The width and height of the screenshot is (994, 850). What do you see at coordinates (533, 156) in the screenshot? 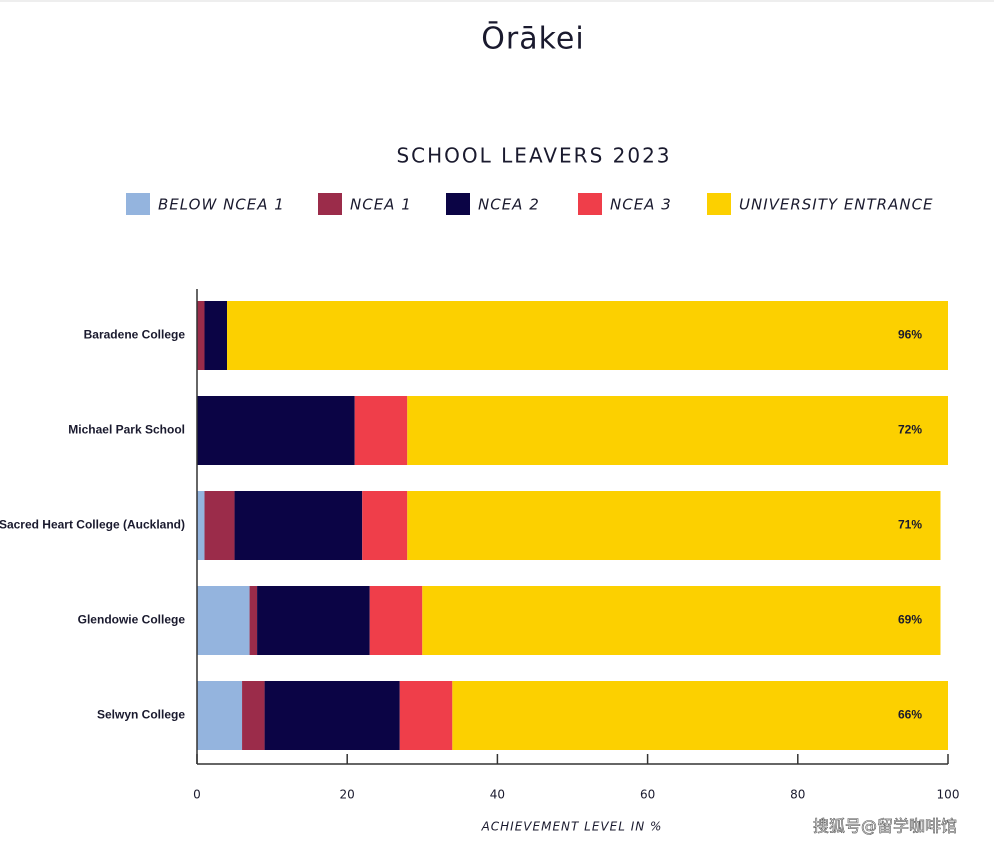
I see `chart-title: SCHOOL LEAVERS 2023` at bounding box center [533, 156].